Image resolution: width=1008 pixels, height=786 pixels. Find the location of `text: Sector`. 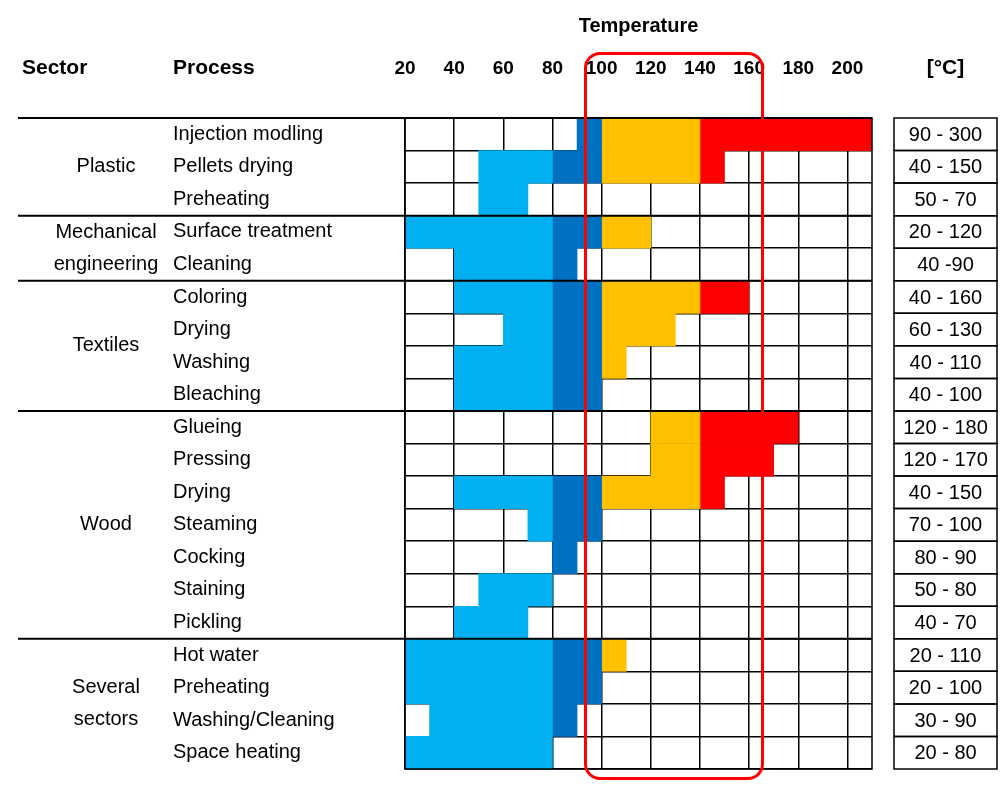

text: Sector is located at coordinates (55, 66).